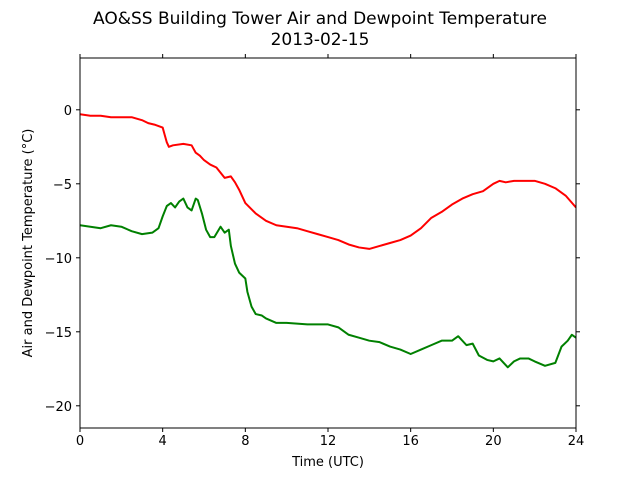 This screenshot has width=640, height=480. What do you see at coordinates (28, 243) in the screenshot?
I see `y-axis-label: Air and Dewpoint Temperature (°C)` at bounding box center [28, 243].